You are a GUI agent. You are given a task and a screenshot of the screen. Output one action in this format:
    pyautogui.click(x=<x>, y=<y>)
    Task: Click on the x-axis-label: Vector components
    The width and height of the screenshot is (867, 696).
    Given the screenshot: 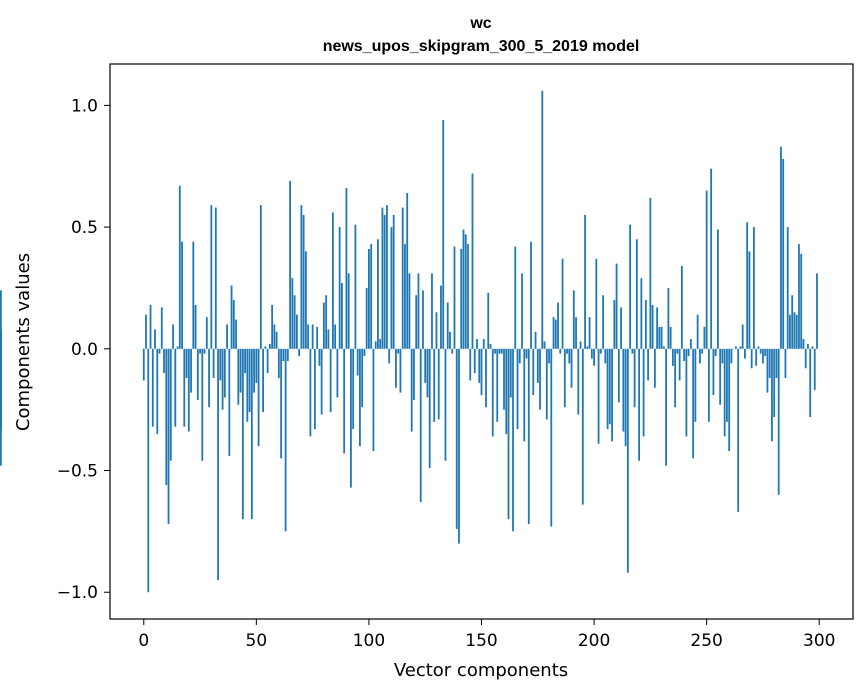 What is the action you would take?
    pyautogui.click(x=481, y=670)
    